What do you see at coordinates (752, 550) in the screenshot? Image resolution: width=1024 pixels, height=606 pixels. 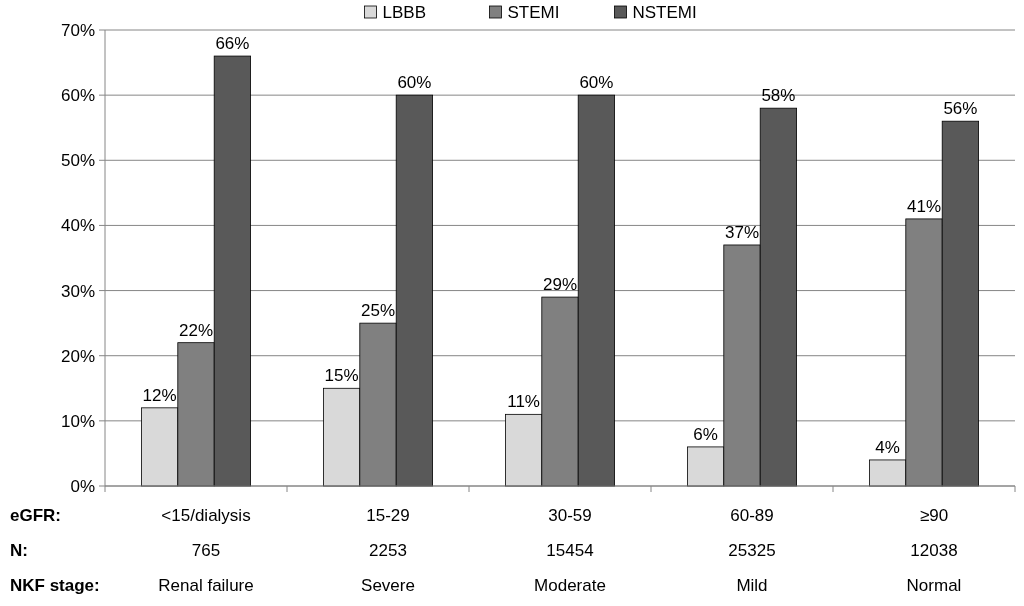 I see `x-tick-label: 60-89 25325 Mild` at bounding box center [752, 550].